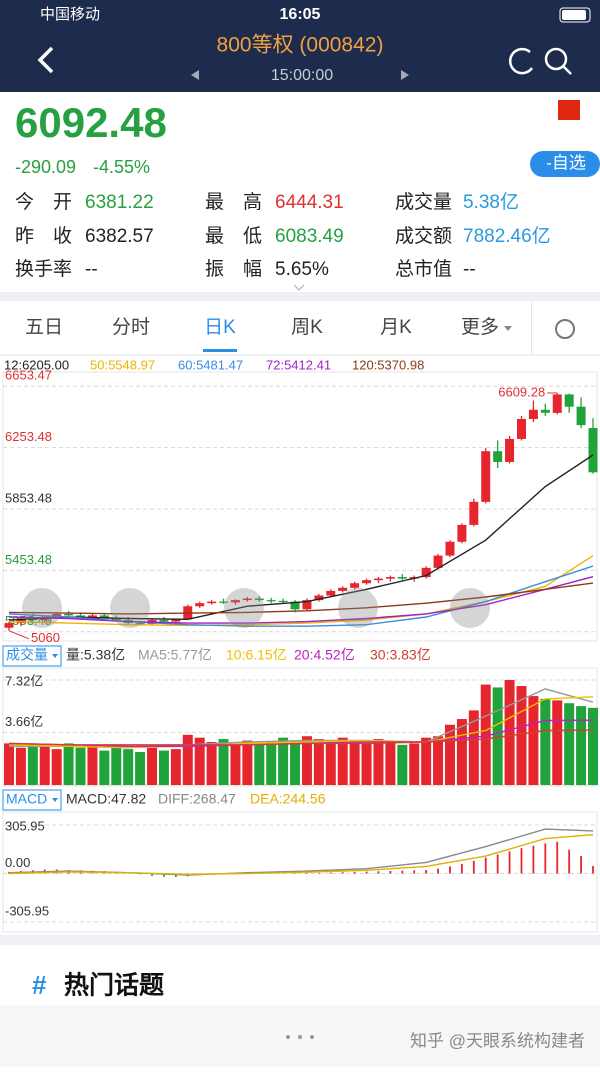 Image resolution: width=600 pixels, height=1072 pixels. I want to click on y-tick-label: 5853.48, so click(28, 497).